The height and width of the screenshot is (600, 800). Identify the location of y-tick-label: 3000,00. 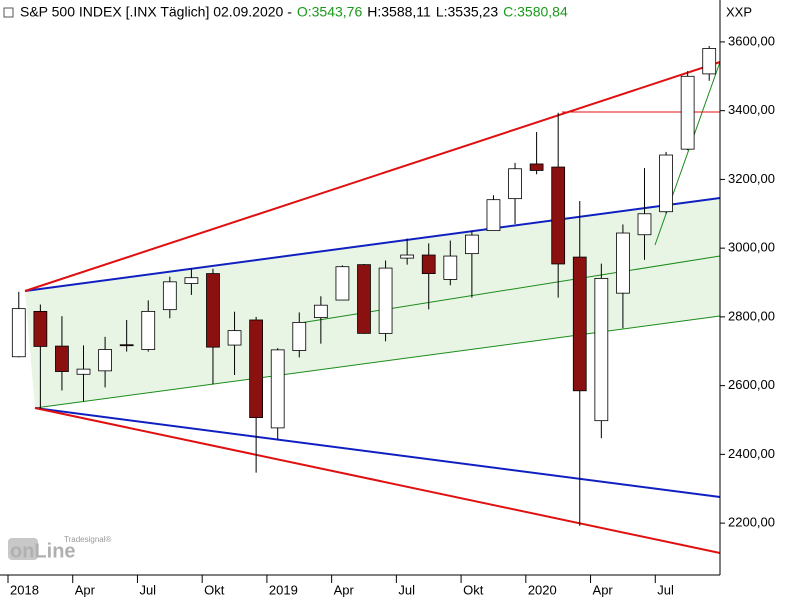
(751, 247).